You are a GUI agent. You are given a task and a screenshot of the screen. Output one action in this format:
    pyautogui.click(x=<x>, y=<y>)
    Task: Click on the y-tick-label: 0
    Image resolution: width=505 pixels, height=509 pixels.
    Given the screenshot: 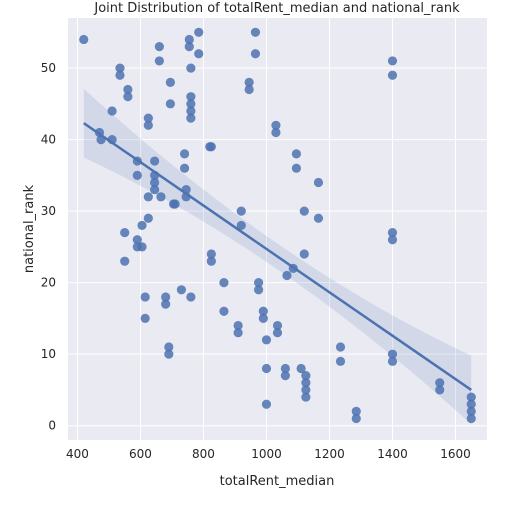 What is the action you would take?
    pyautogui.click(x=52, y=426)
    